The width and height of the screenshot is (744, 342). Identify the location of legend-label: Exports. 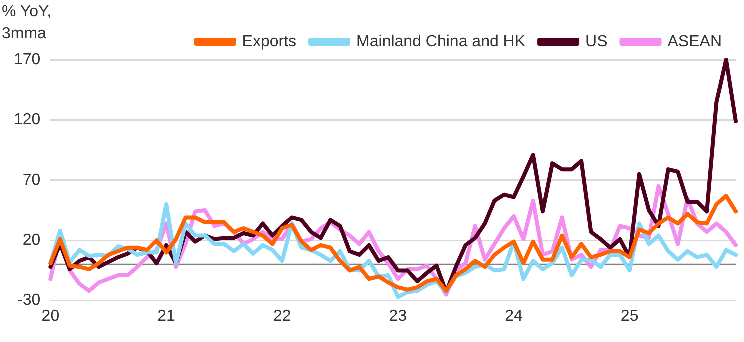
(269, 41).